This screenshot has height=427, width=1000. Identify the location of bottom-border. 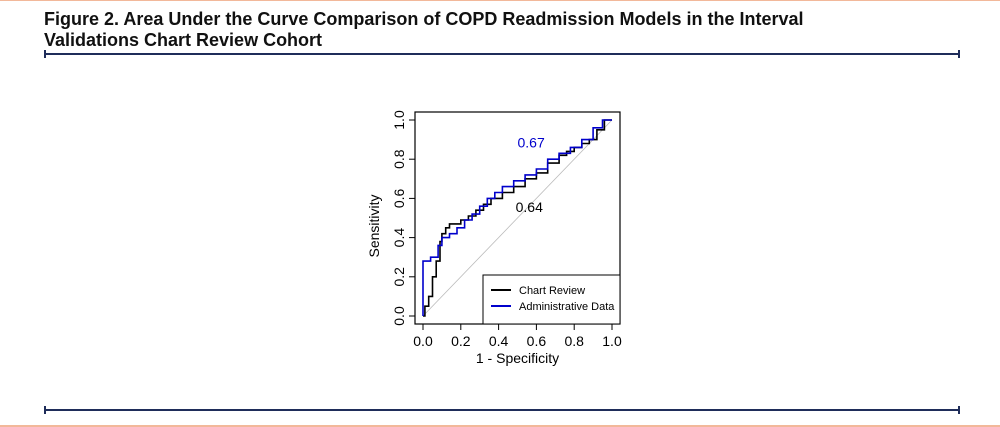
(500, 426).